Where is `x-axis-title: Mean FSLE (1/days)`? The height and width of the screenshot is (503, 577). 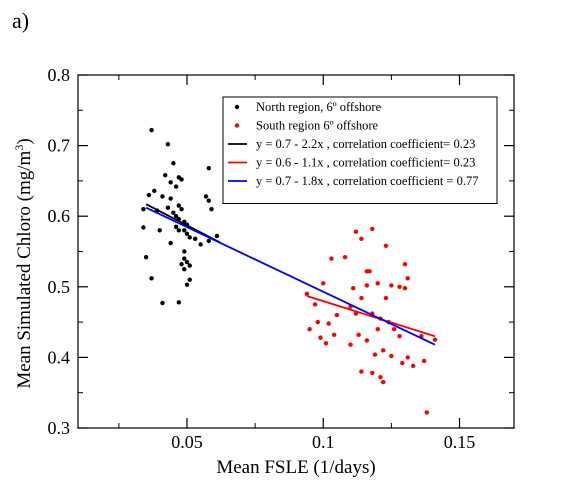
x-axis-title: Mean FSLE (1/days) is located at coordinates (295, 467).